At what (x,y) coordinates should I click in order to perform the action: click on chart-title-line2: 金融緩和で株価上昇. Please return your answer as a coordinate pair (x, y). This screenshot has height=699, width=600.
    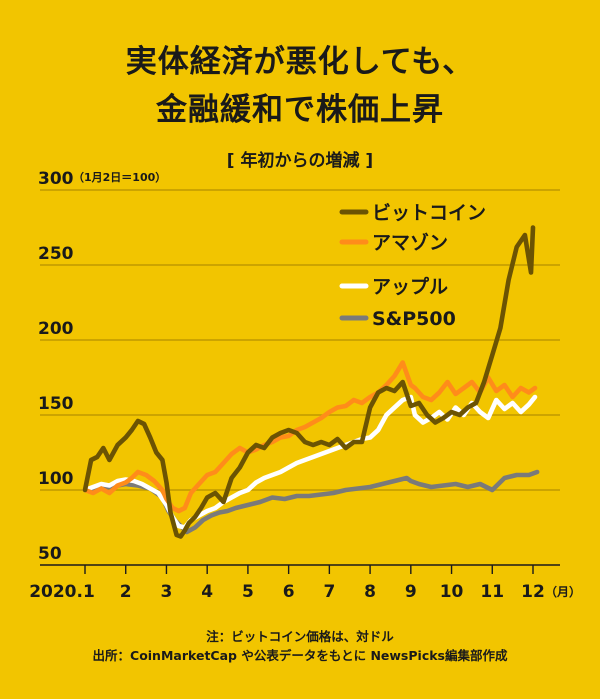
    Looking at the image, I should click on (300, 110).